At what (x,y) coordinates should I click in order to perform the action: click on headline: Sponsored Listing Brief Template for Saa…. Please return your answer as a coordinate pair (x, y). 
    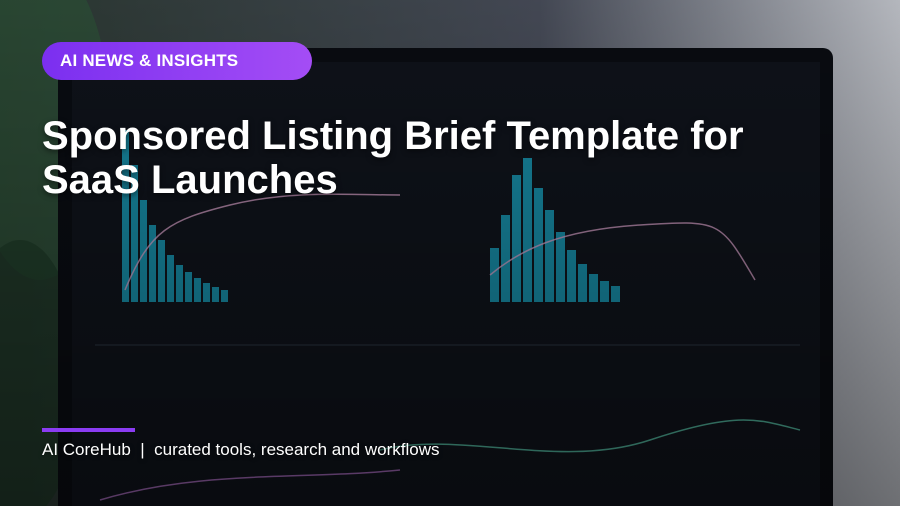
    Looking at the image, I should click on (393, 158).